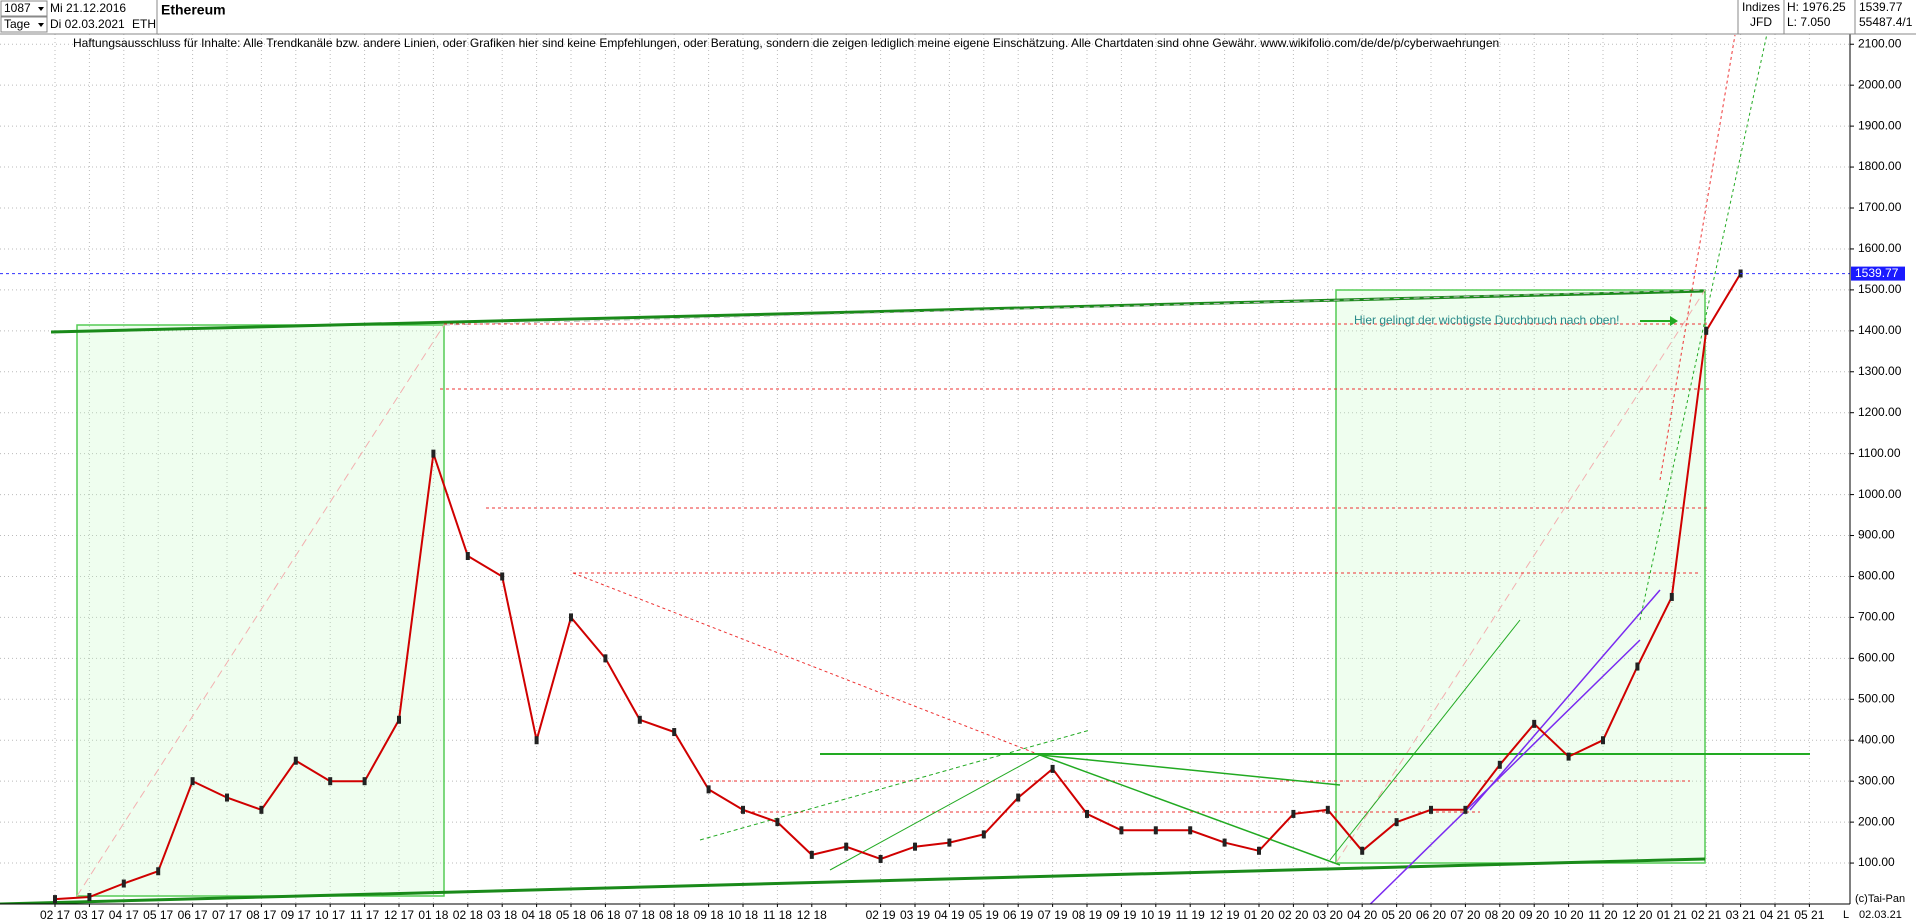  Describe the element at coordinates (1880, 289) in the screenshot. I see `y-tick-label: 1500.00` at that location.